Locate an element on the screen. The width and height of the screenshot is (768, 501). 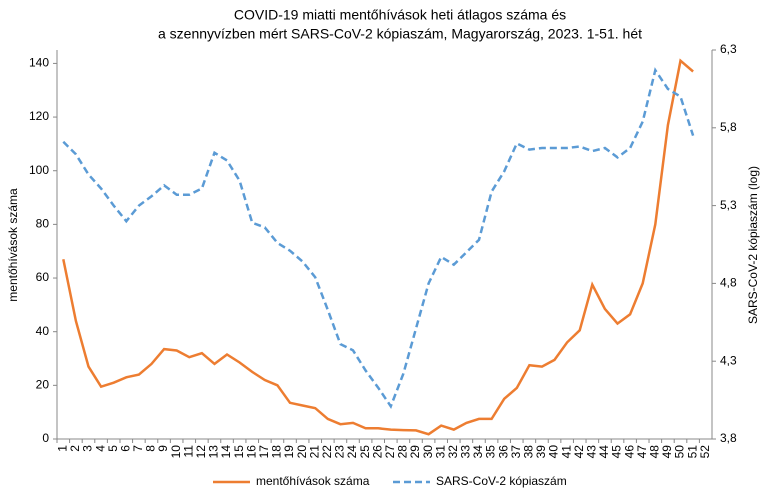
x-tick-label: 15 is located at coordinates (239, 452).